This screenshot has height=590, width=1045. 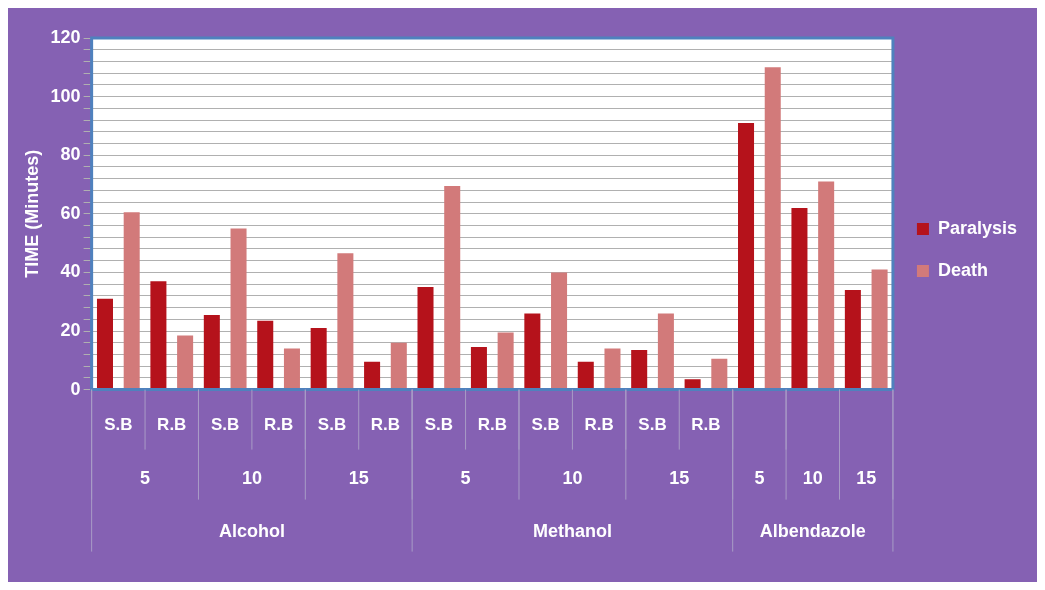 I want to click on y-tick-label: 20, so click(x=70, y=329).